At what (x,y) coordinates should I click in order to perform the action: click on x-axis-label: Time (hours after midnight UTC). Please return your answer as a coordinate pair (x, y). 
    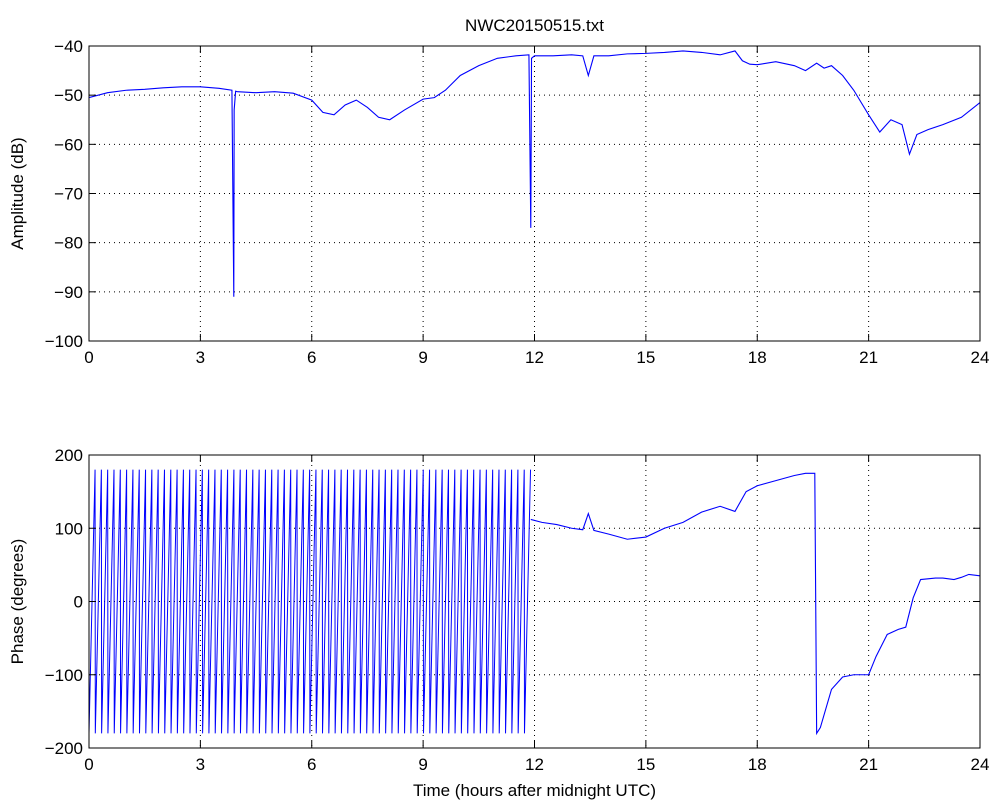
    Looking at the image, I should click on (534, 790).